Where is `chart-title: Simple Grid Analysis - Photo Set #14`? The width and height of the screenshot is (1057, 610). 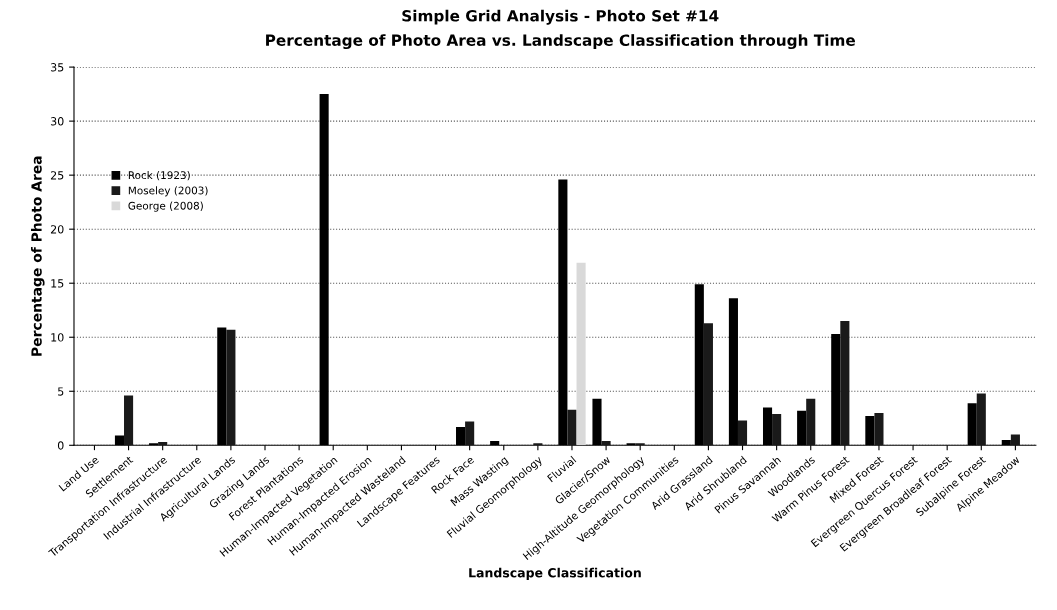 chart-title: Simple Grid Analysis - Photo Set #14 is located at coordinates (560, 17).